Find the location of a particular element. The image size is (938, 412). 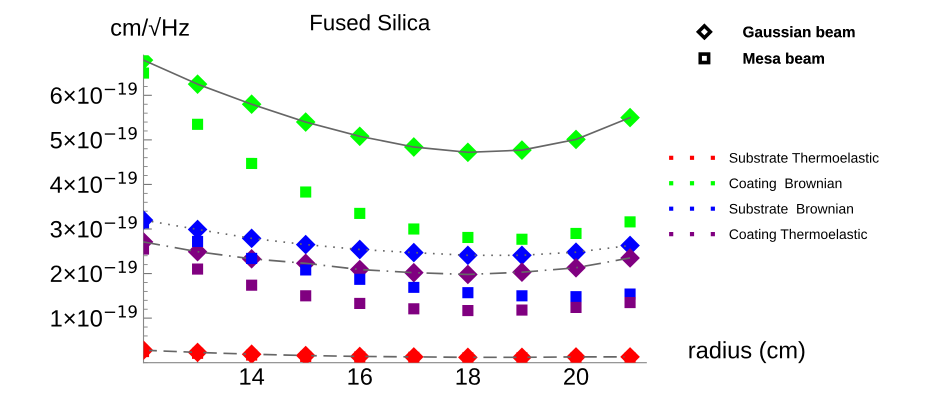

y-tick-label: 2×10$^{−19}$ is located at coordinates (93, 271).